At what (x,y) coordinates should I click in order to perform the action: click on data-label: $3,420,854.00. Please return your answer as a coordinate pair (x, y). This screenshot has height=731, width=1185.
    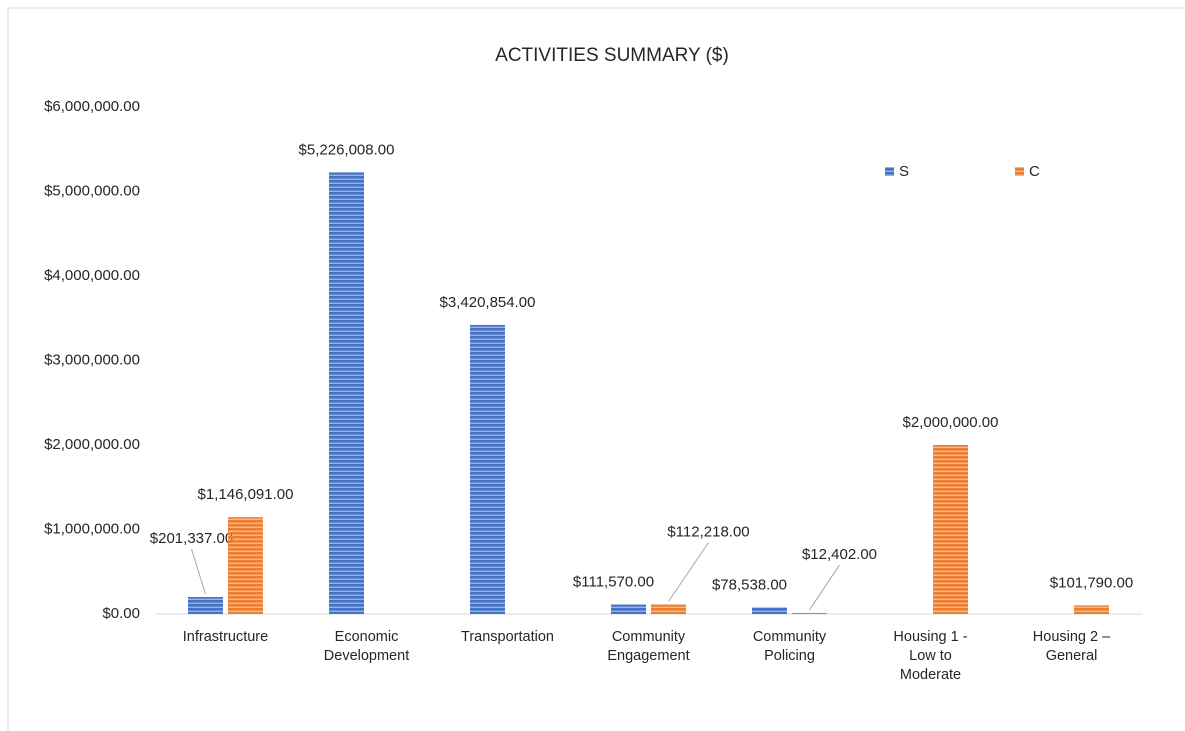
    Looking at the image, I should click on (488, 302).